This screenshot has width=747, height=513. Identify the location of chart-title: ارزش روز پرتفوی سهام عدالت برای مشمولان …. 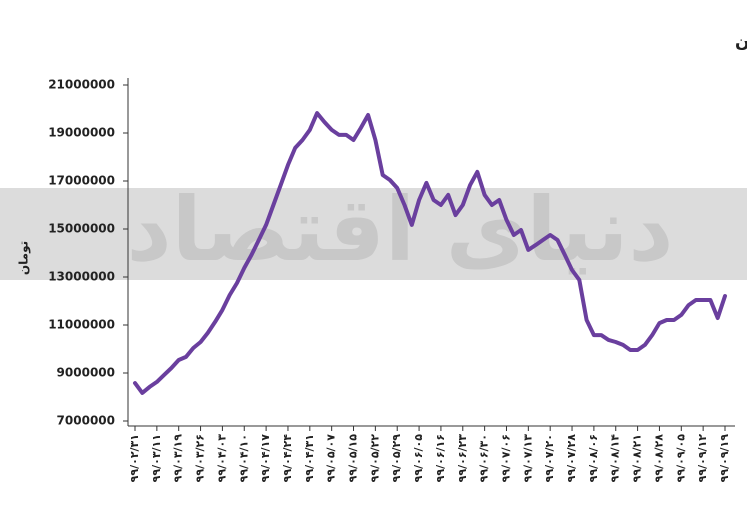
(741, 42).